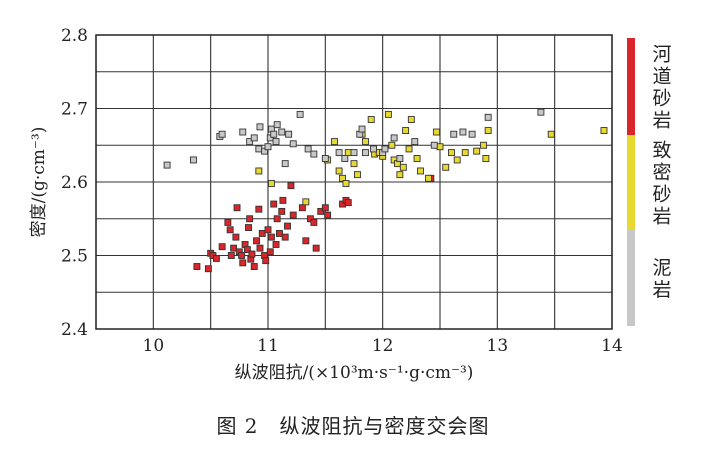  I want to click on legend-label: 泥岩, so click(661, 279).